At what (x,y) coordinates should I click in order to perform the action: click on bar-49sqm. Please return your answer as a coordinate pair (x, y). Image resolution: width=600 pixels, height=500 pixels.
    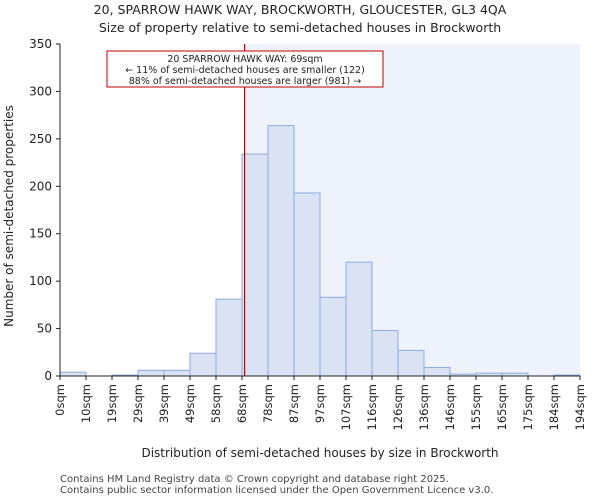
    Looking at the image, I should click on (203, 364).